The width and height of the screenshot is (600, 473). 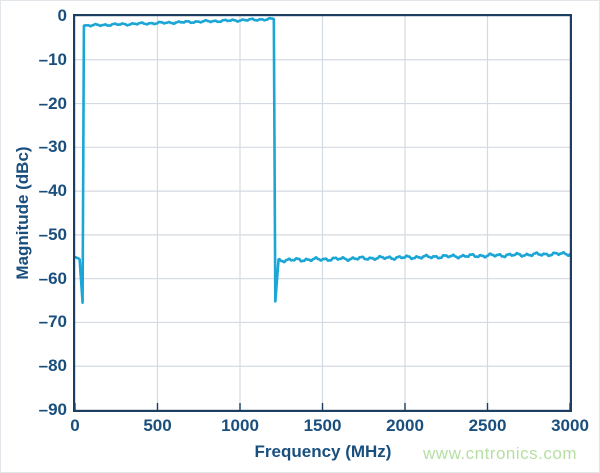 I want to click on x-tick-label: 2500, so click(x=487, y=425).